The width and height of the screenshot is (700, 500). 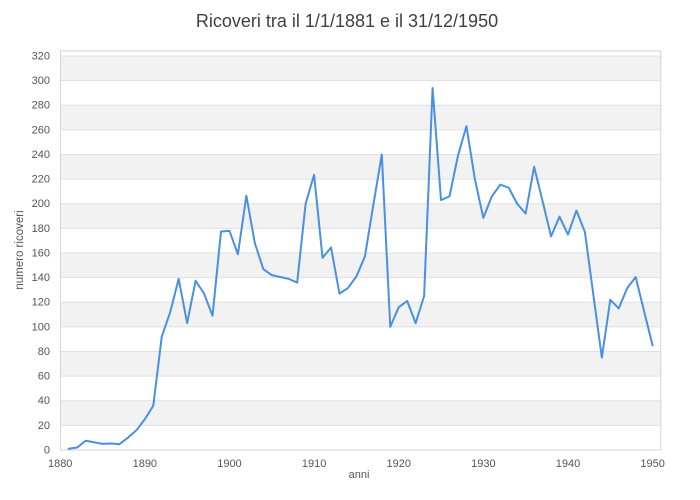 I want to click on svg-text: numero ricoveri, so click(x=20, y=249).